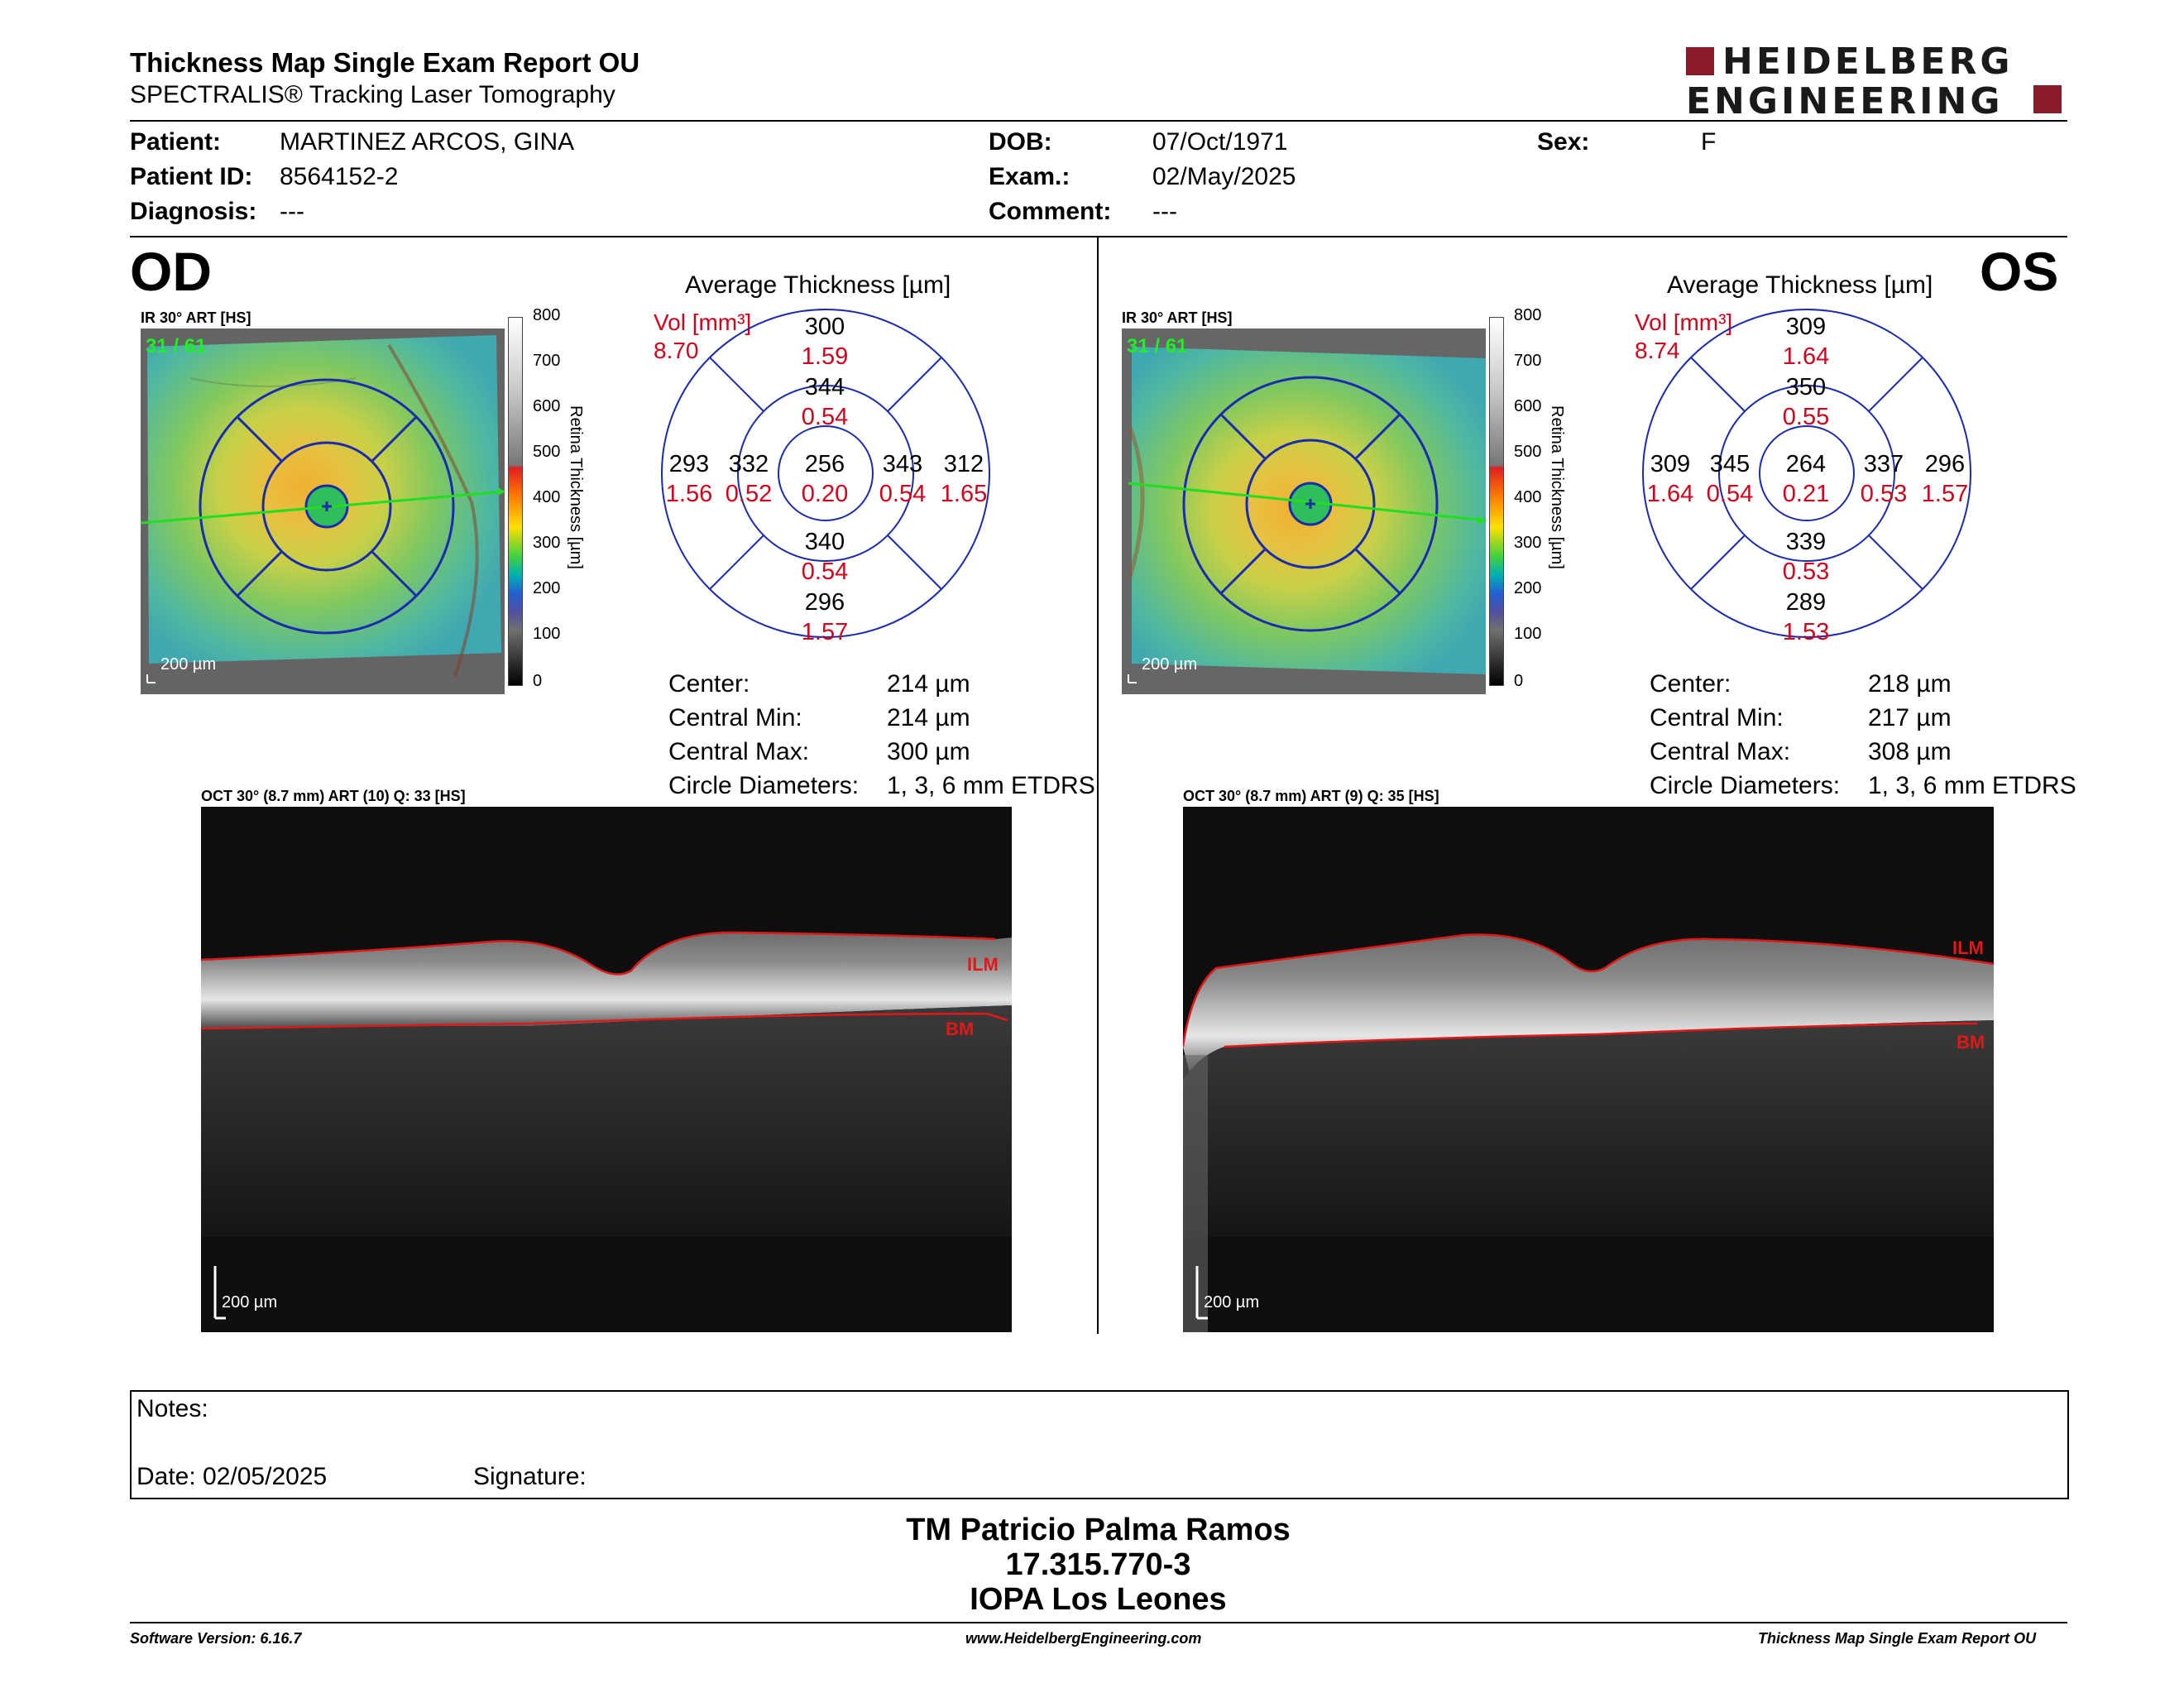 This screenshot has width=2184, height=1688. What do you see at coordinates (333, 796) in the screenshot?
I see `od-oct-caption: OCT 30° (8.7 mm) ART (10) Q: 33 [HS]` at bounding box center [333, 796].